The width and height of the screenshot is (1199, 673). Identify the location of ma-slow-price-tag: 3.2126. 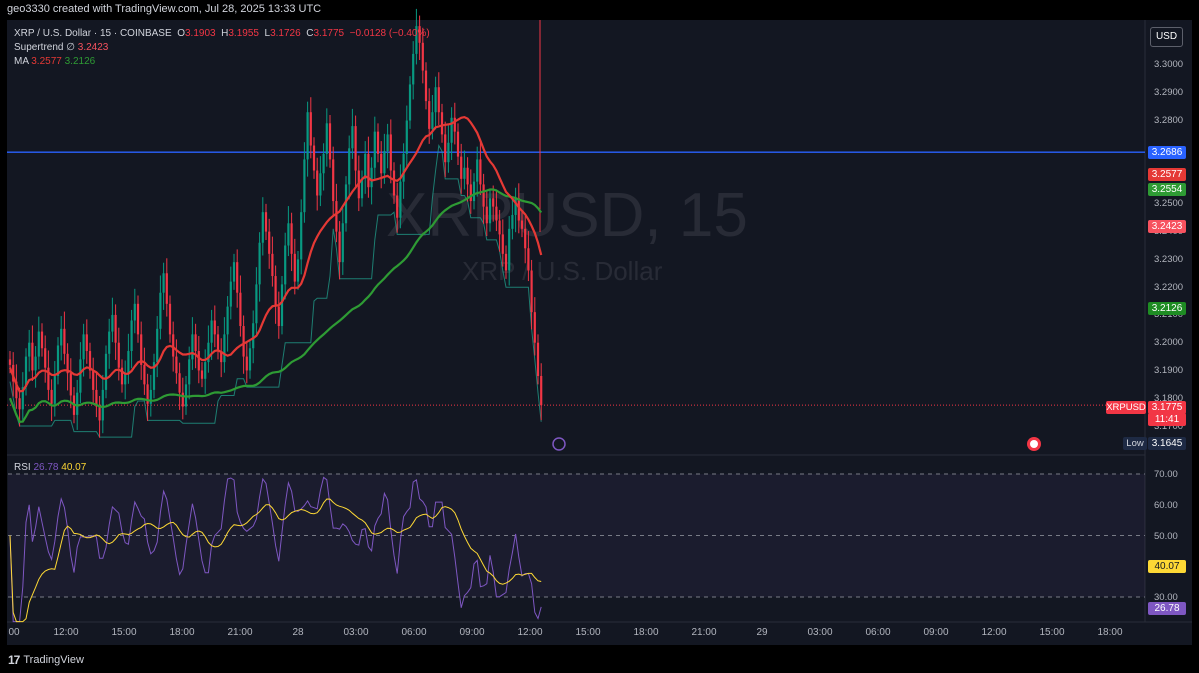
(1167, 308).